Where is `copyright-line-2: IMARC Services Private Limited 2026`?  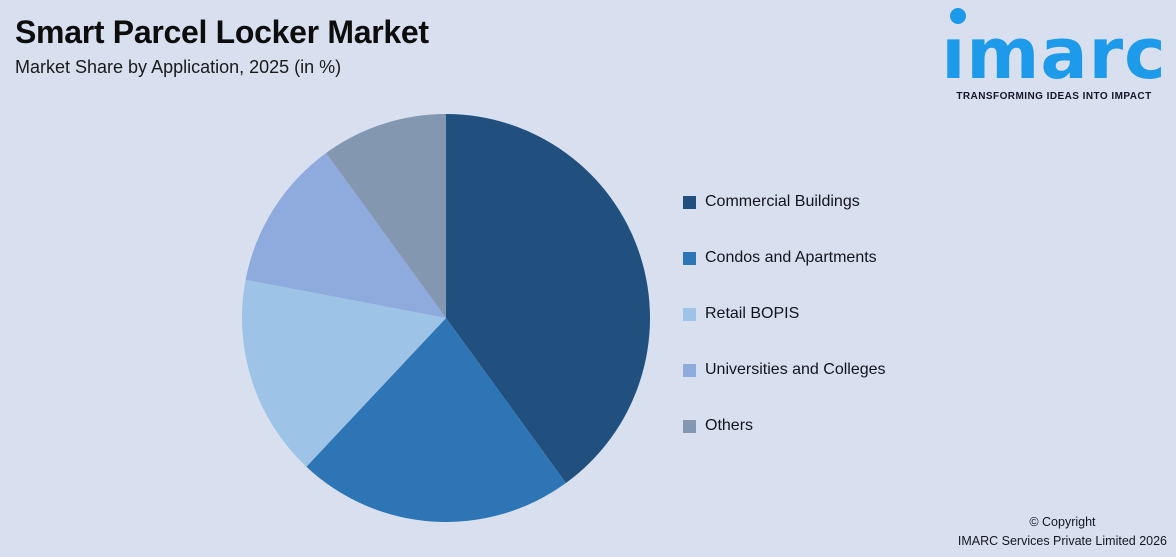
copyright-line-2: IMARC Services Private Limited 2026 is located at coordinates (1062, 541).